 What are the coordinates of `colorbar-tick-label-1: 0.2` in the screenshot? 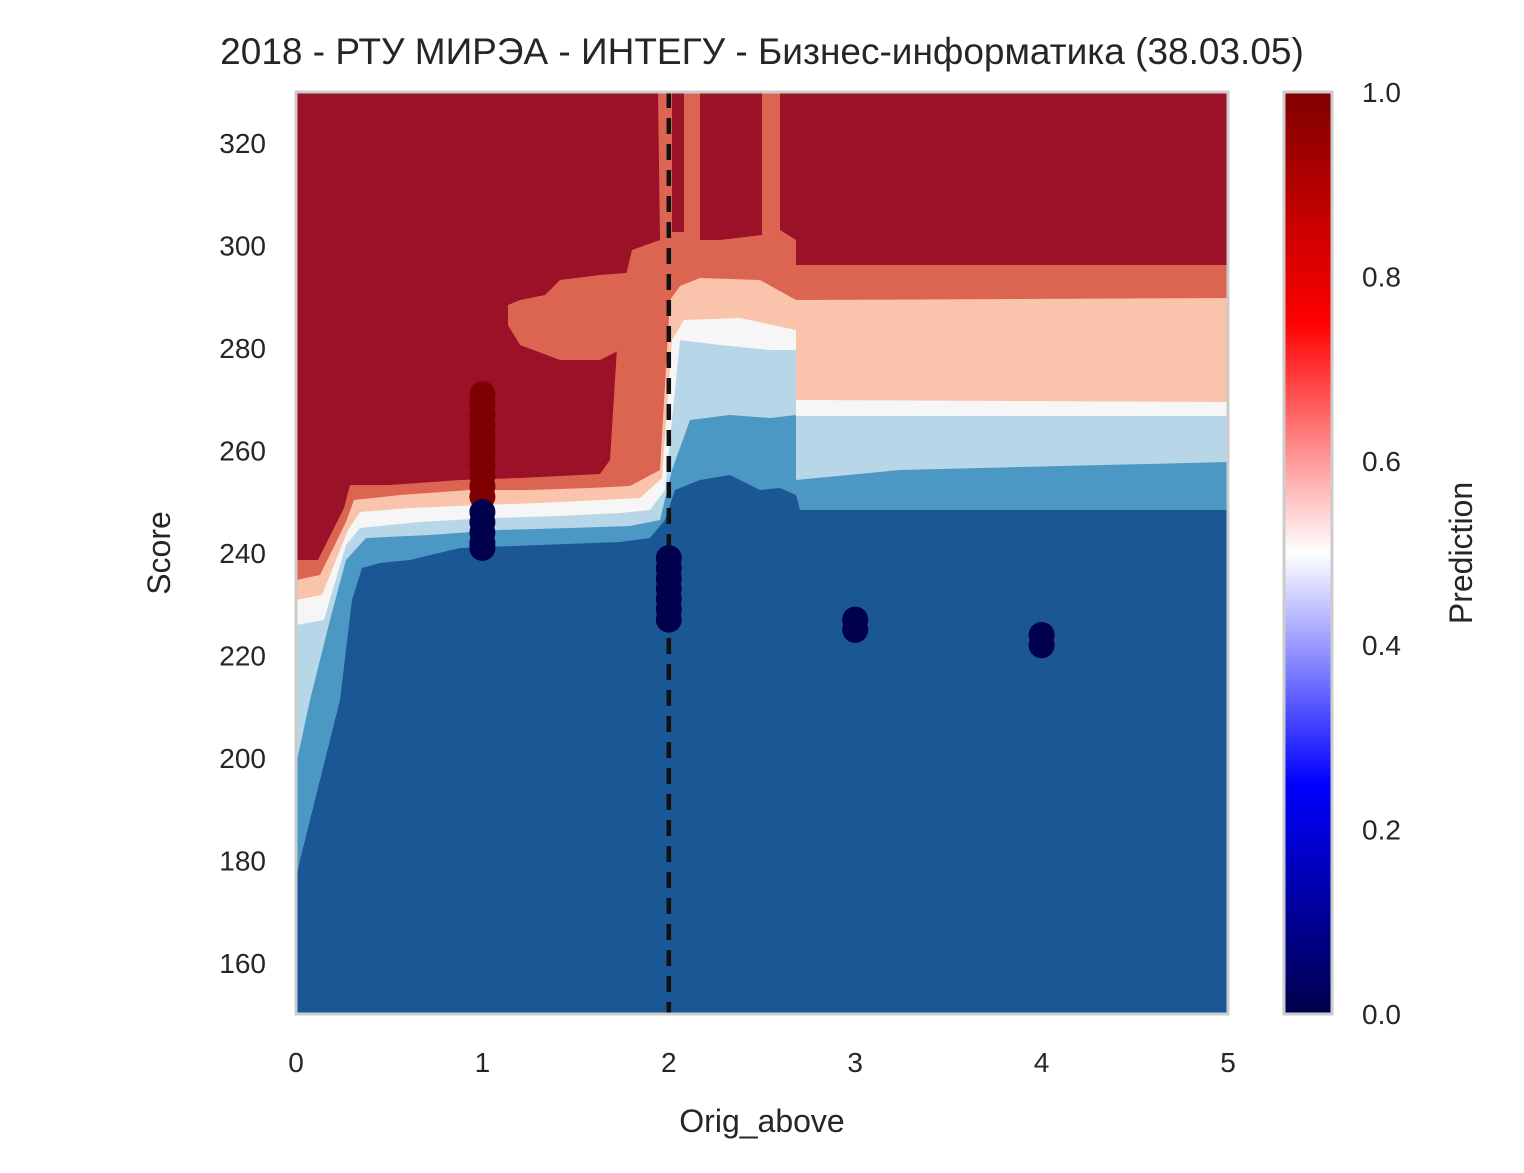 It's located at (1381, 830).